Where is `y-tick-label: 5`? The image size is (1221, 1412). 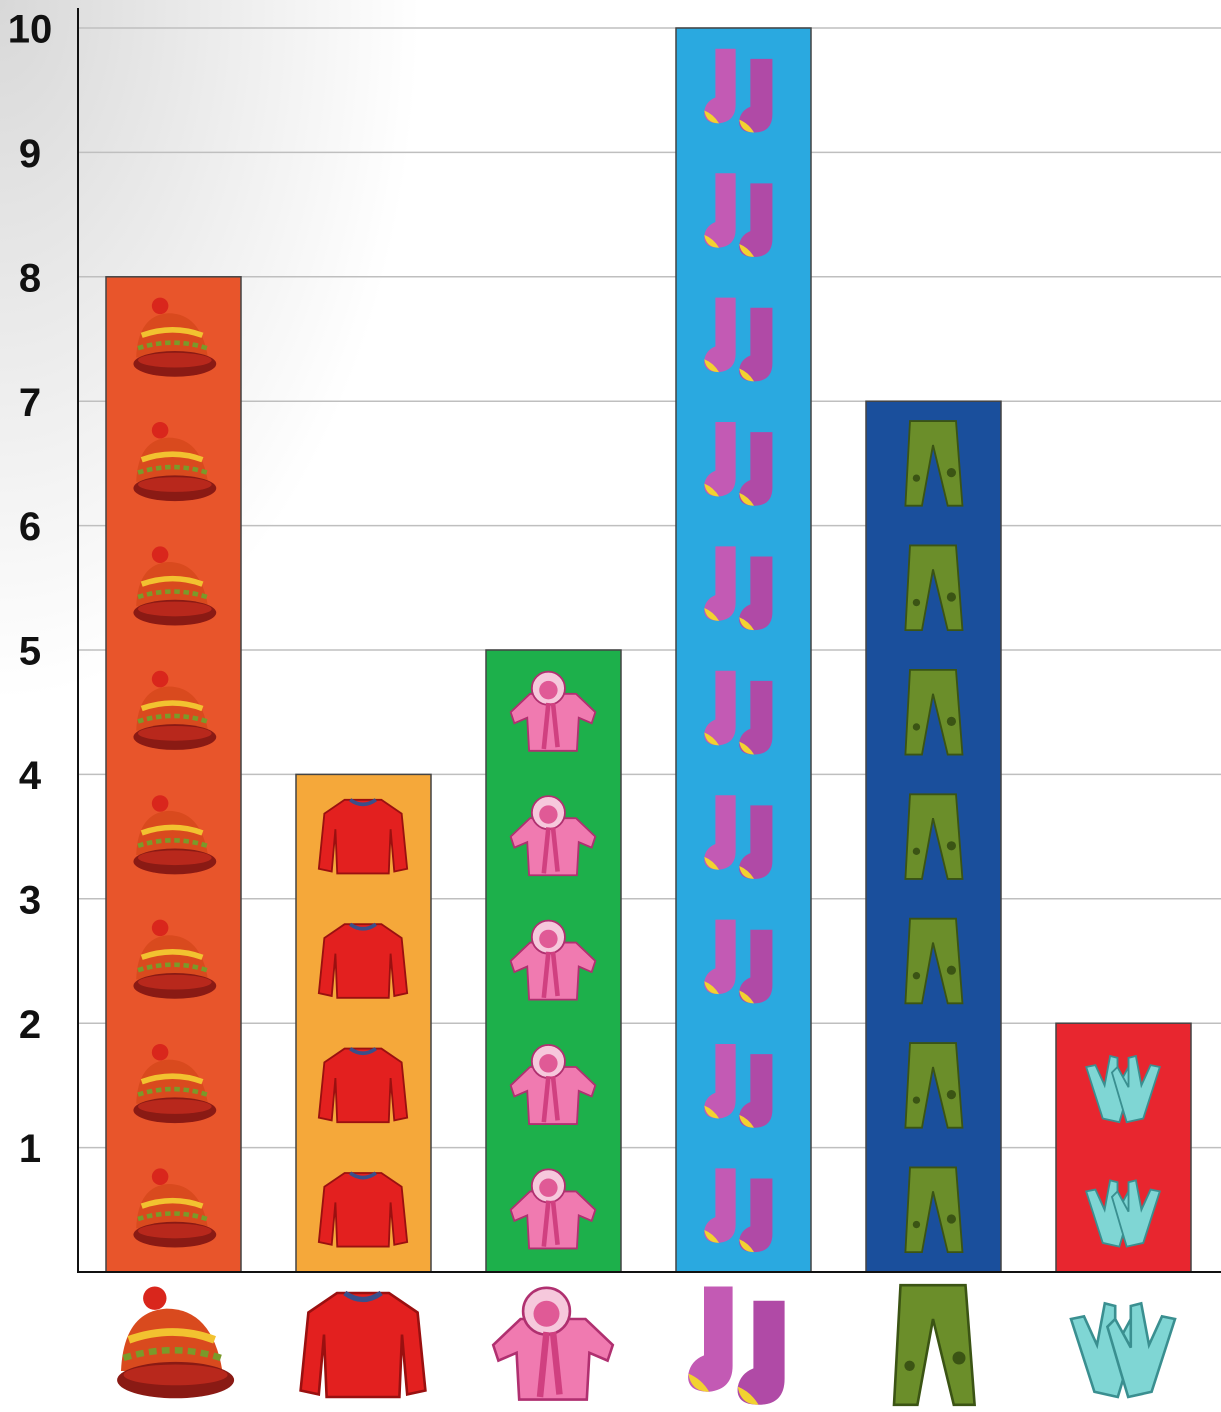 y-tick-label: 5 is located at coordinates (30, 652).